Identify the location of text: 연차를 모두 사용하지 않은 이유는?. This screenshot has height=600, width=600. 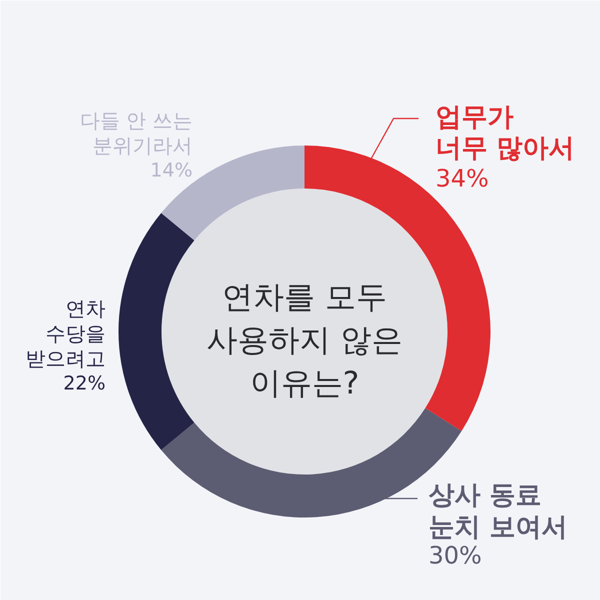
(304, 341).